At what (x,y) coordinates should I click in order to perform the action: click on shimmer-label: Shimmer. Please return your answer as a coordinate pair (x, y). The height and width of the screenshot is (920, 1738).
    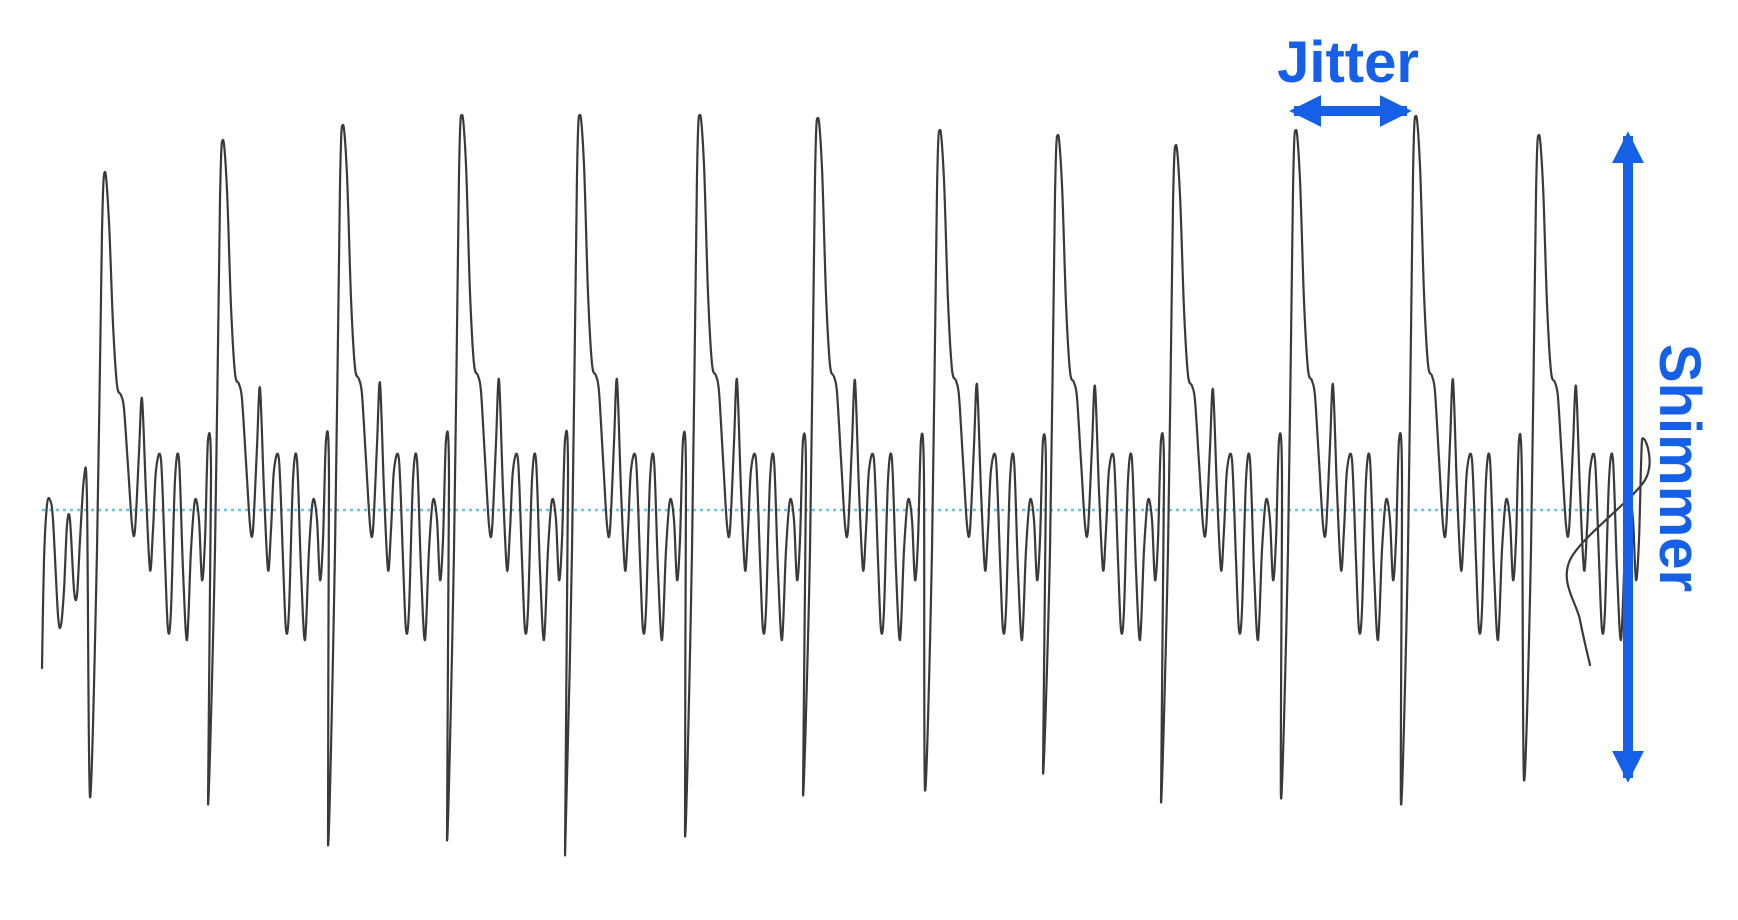
    Looking at the image, I should click on (1679, 468).